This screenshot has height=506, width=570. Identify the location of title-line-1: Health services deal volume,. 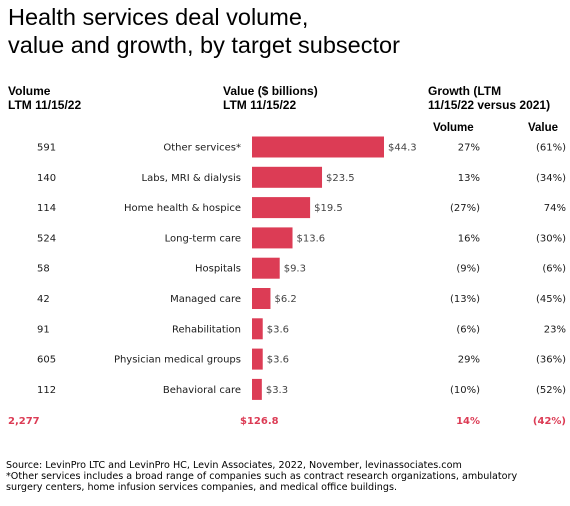
(158, 17).